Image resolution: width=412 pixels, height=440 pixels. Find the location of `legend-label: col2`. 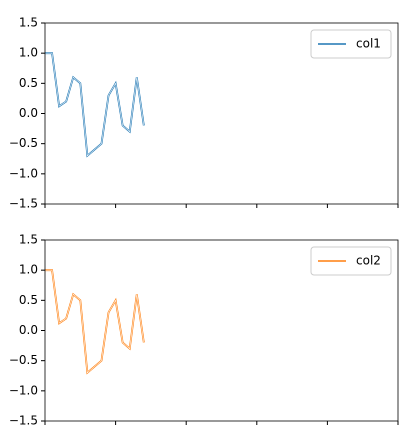

legend-label: col2 is located at coordinates (368, 261).